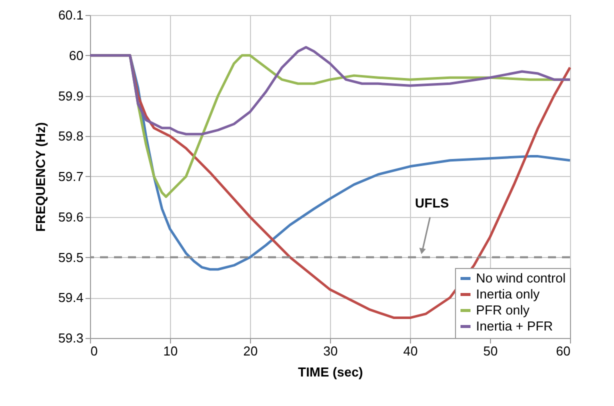 This screenshot has width=614, height=406. What do you see at coordinates (40, 177) in the screenshot?
I see `y-axis-title: FREQUENCY (Hz)` at bounding box center [40, 177].